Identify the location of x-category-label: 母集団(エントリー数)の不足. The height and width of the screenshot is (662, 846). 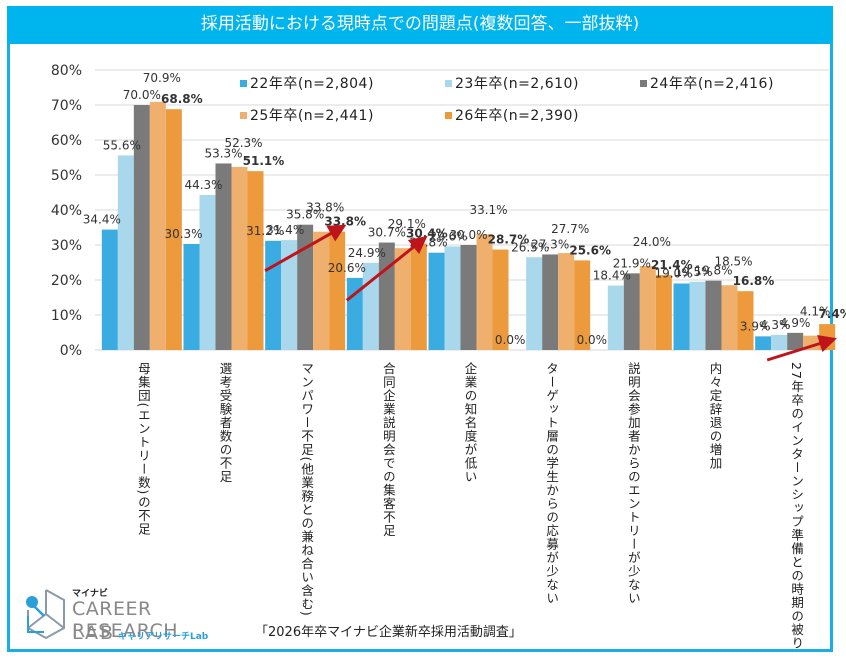
(143, 449).